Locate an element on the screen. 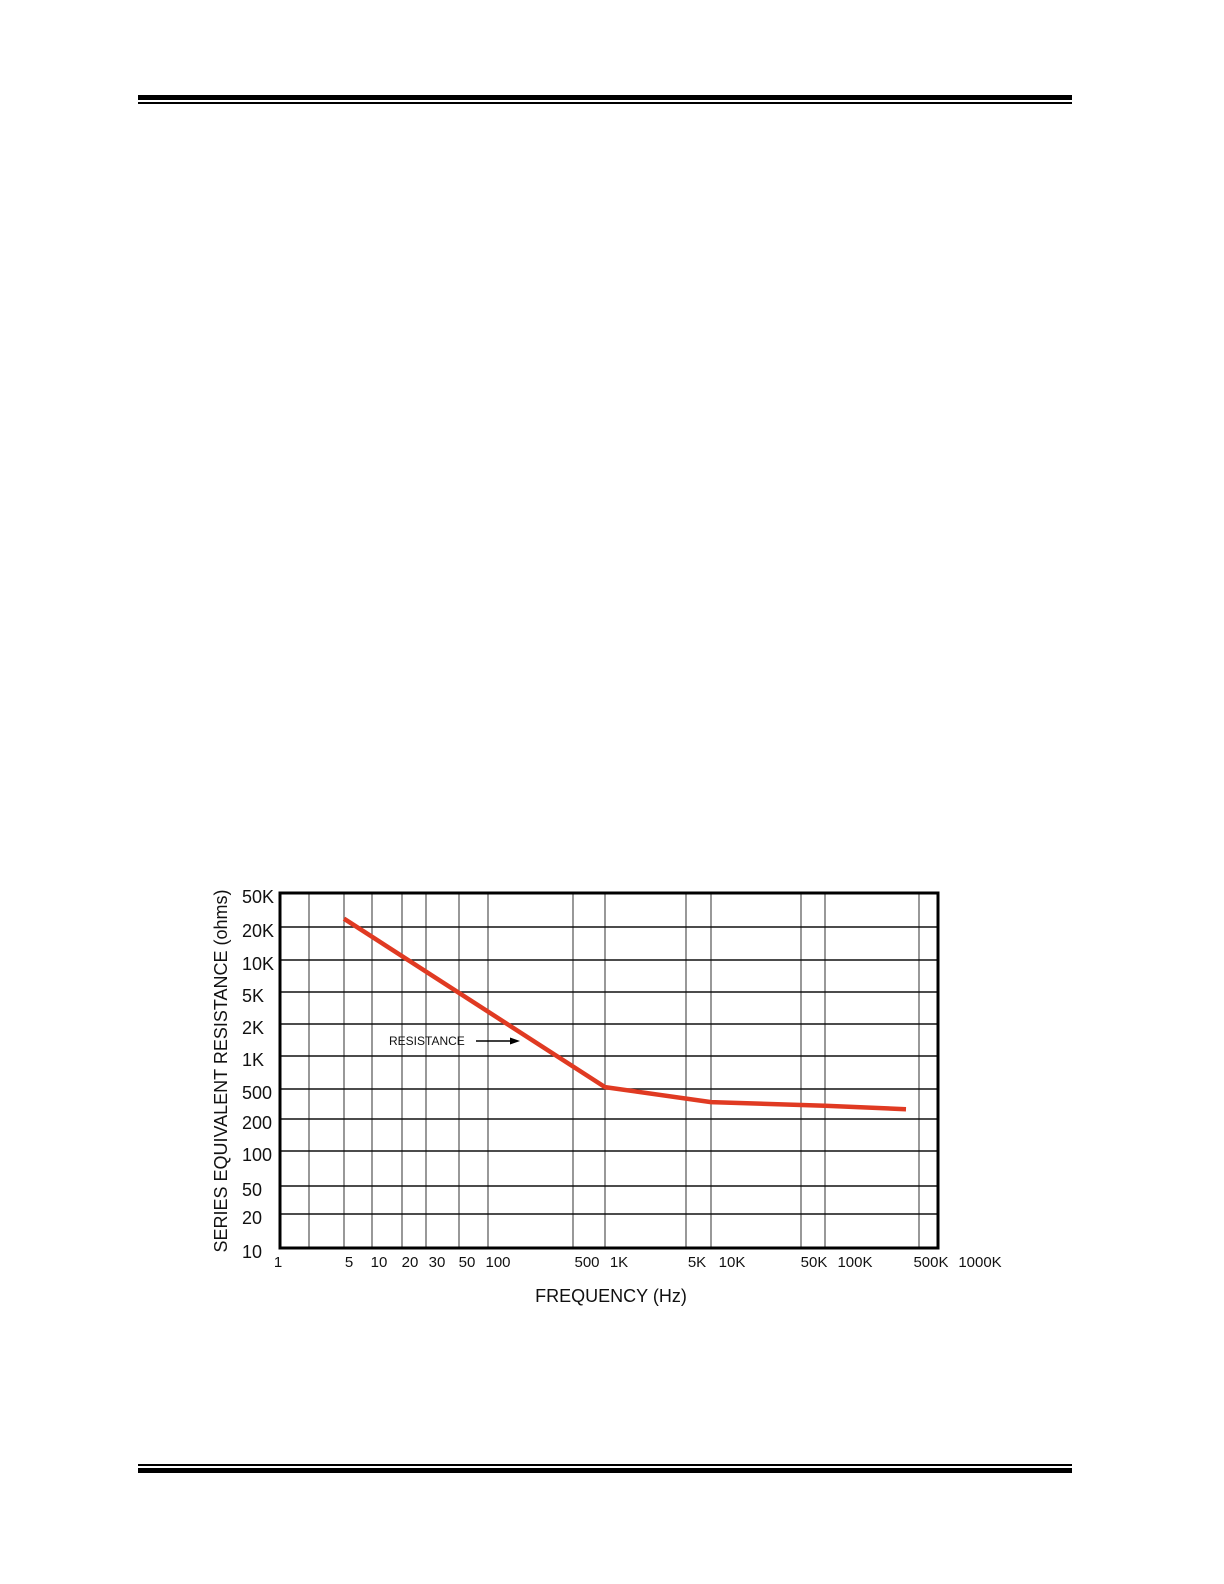  y-tick-label: 20K is located at coordinates (258, 931).